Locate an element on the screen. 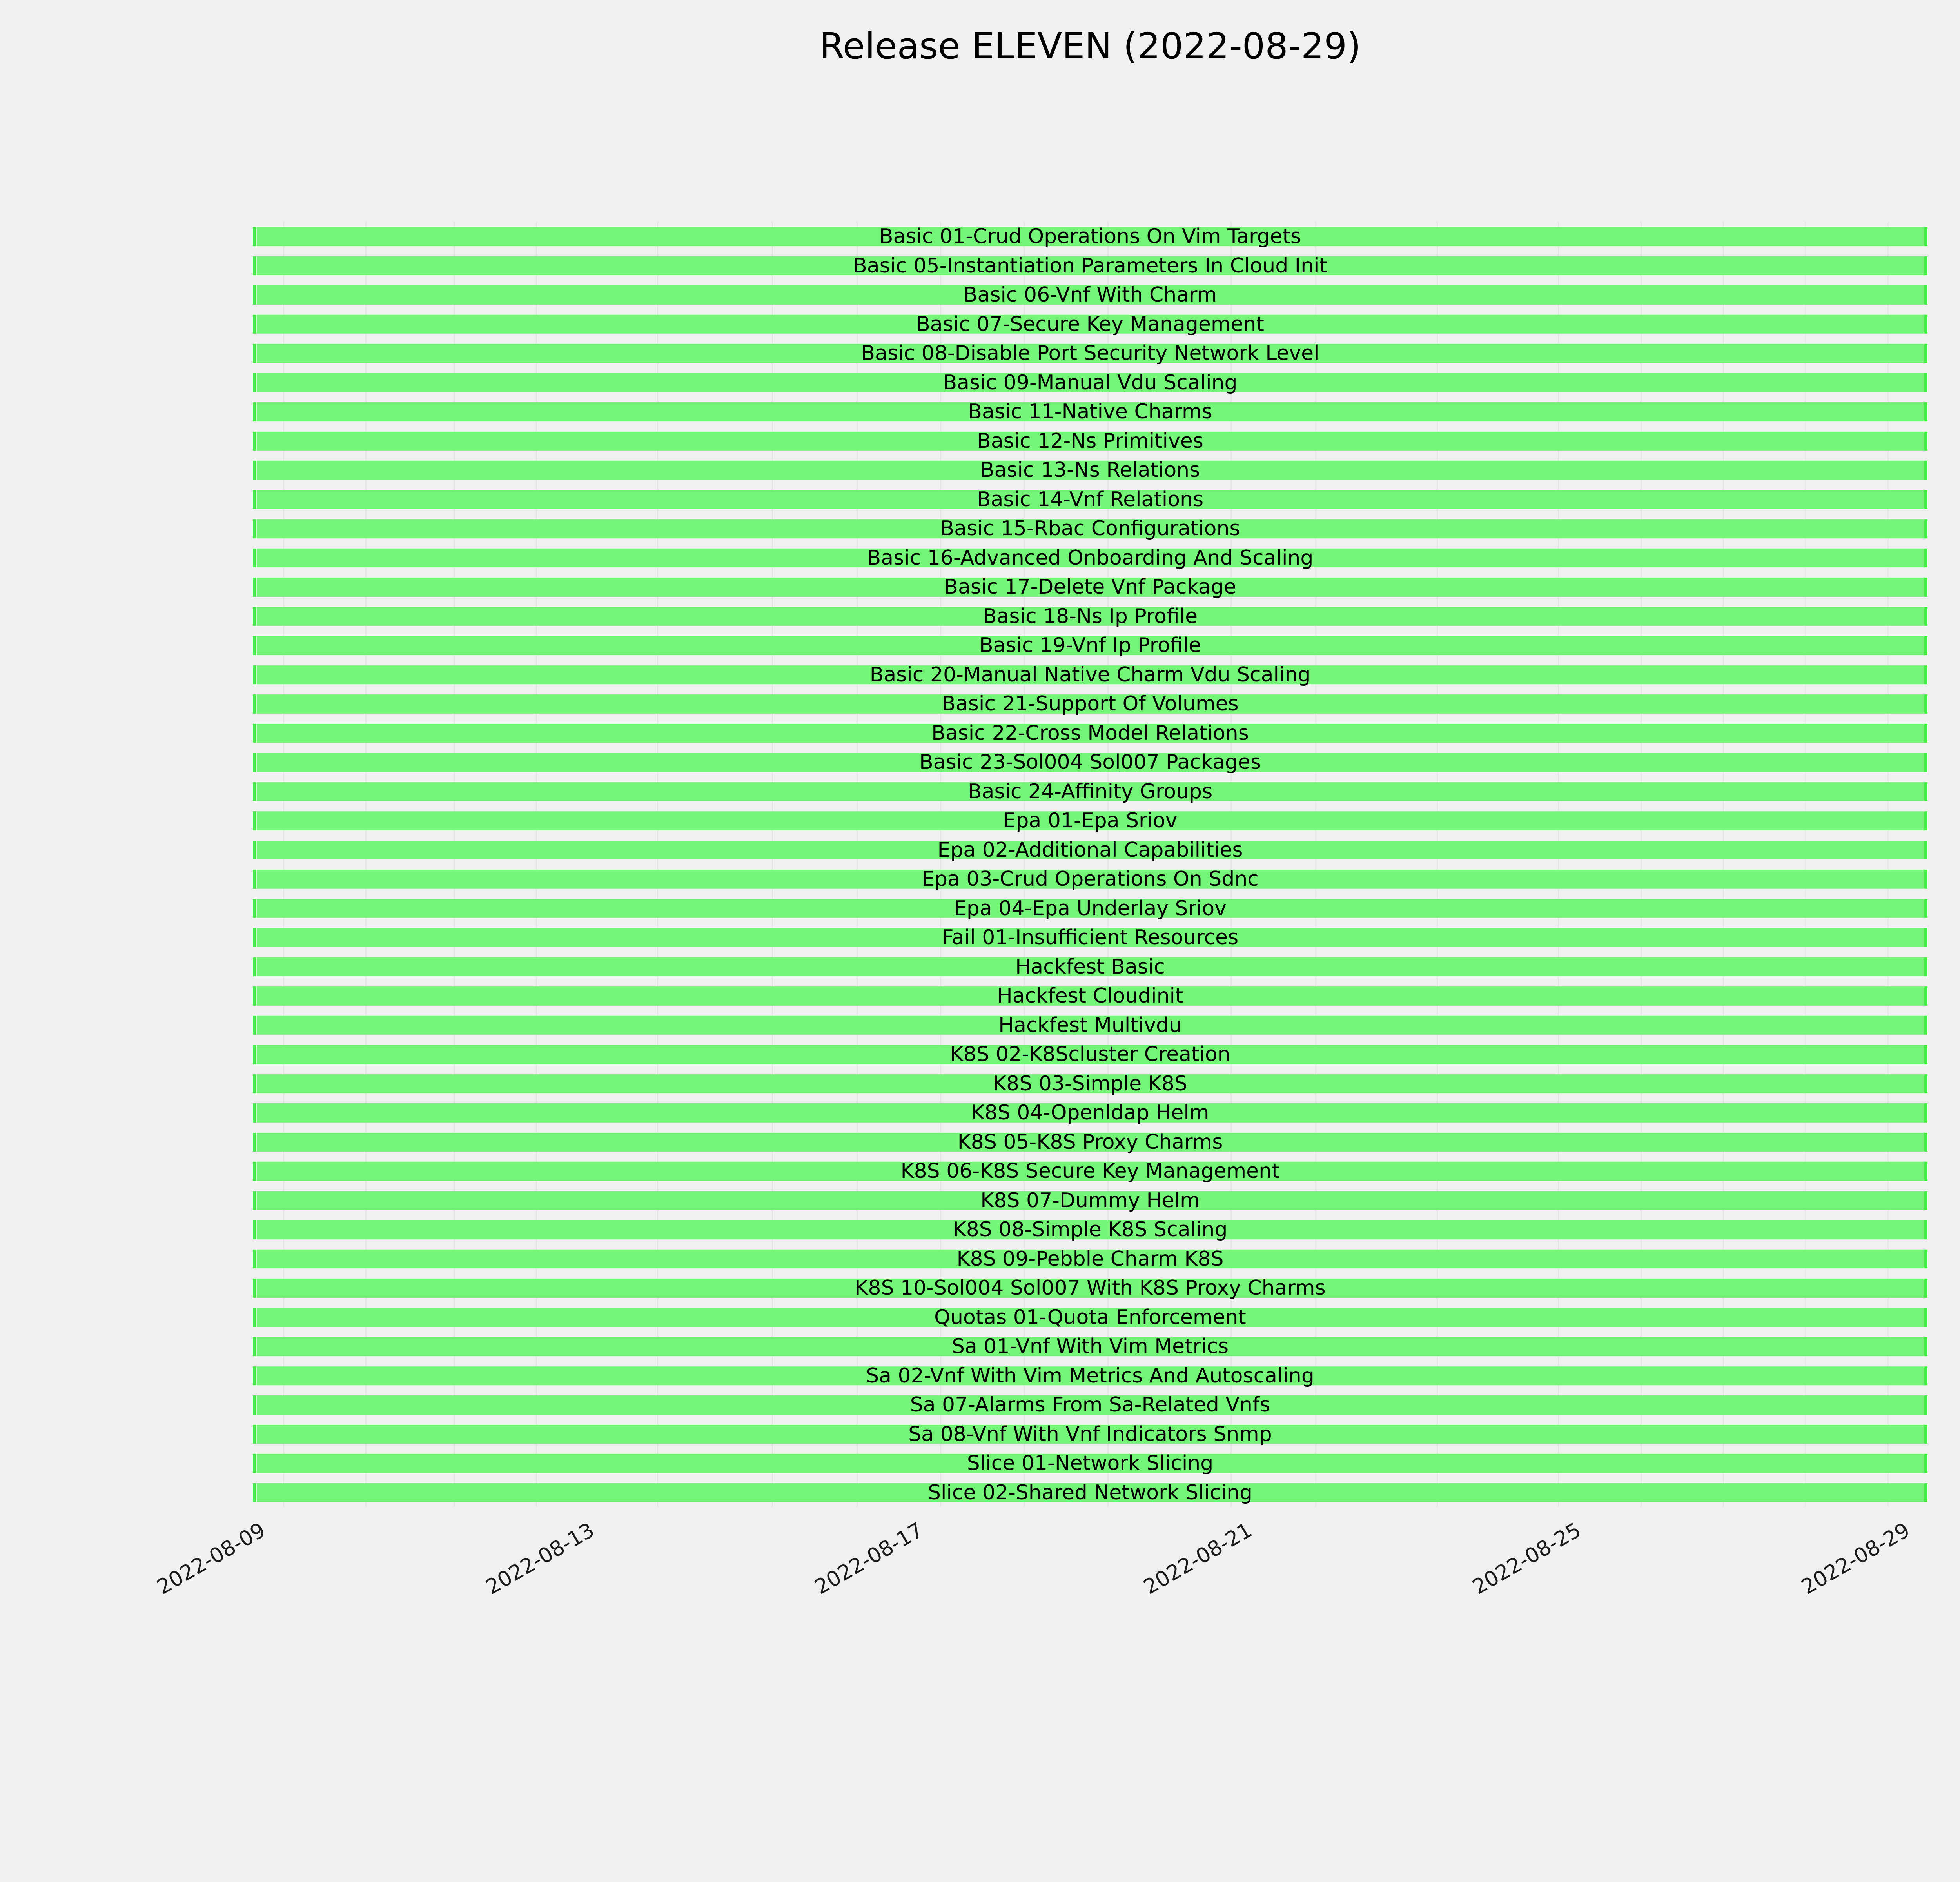  bar-label: K8S 07-Dummy Helm is located at coordinates (1090, 1200).